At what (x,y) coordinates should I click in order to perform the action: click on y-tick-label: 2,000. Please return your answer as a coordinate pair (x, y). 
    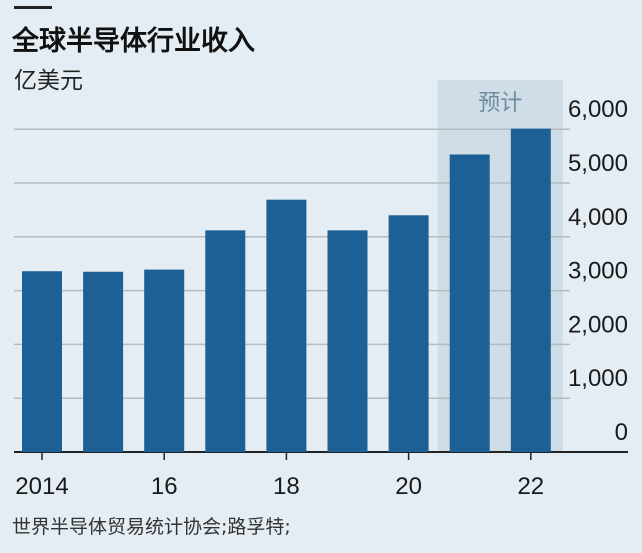
    Looking at the image, I should click on (598, 324).